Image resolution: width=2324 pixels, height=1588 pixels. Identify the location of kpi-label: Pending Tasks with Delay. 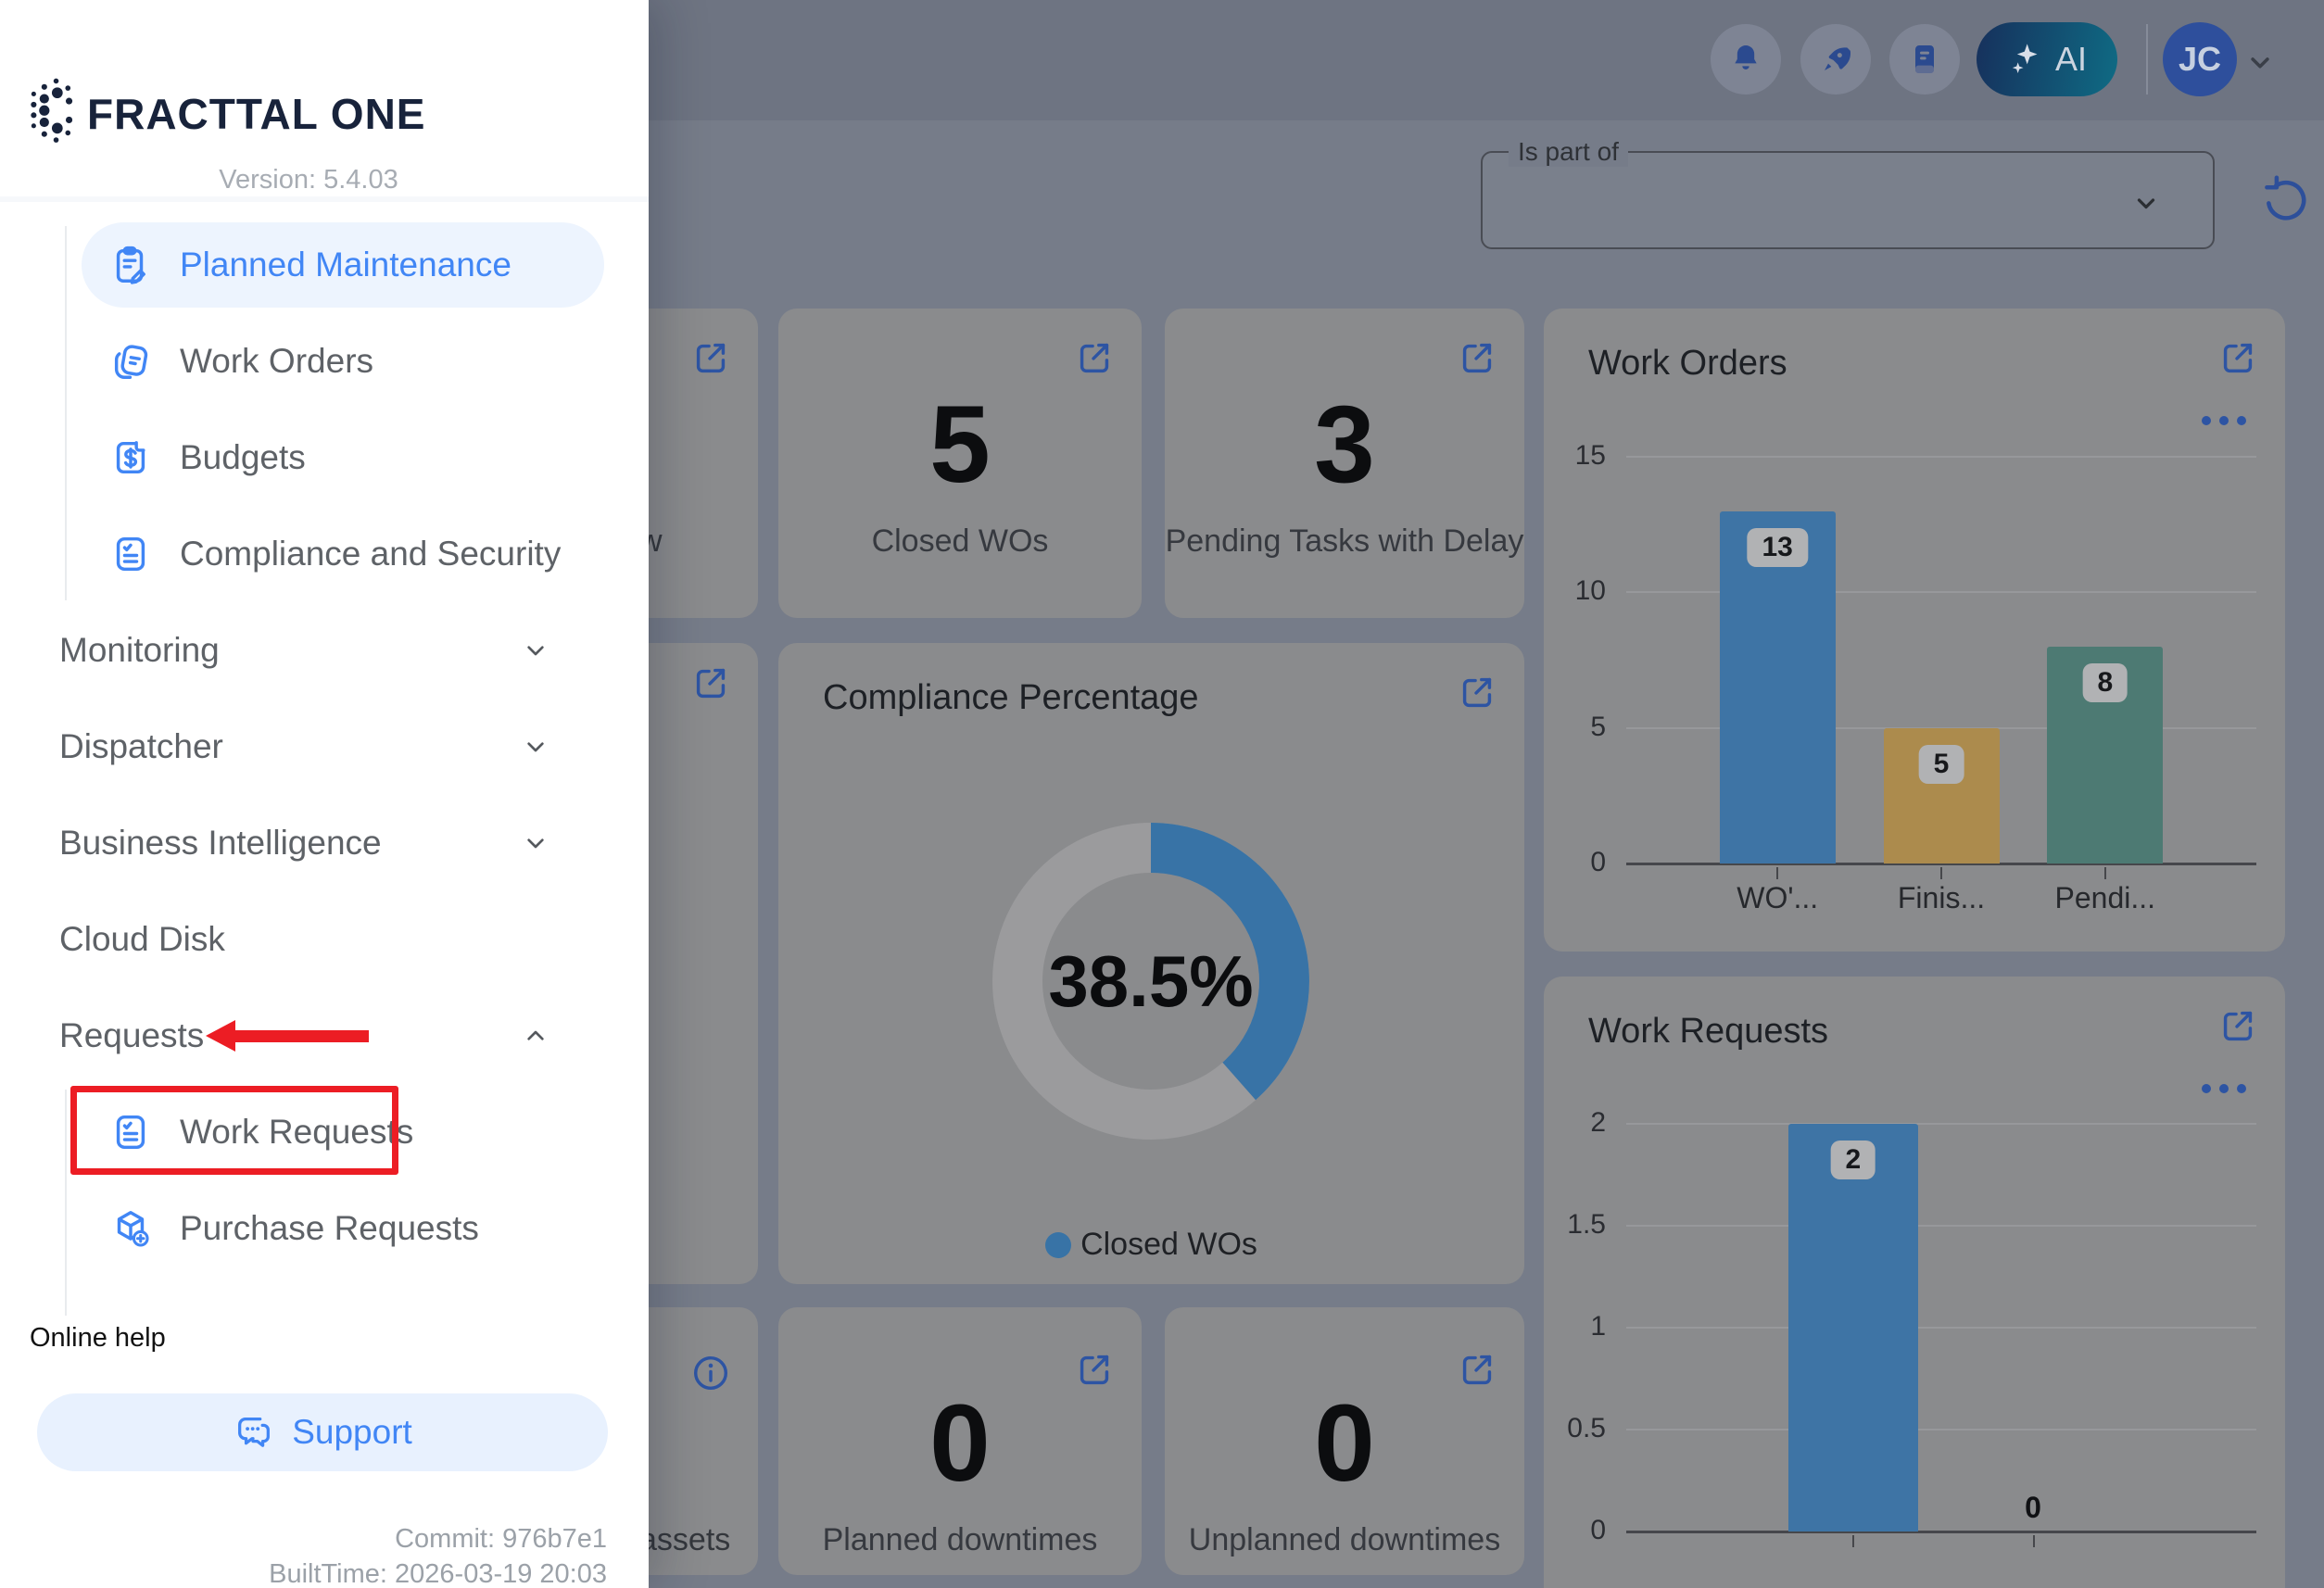
(1344, 541).